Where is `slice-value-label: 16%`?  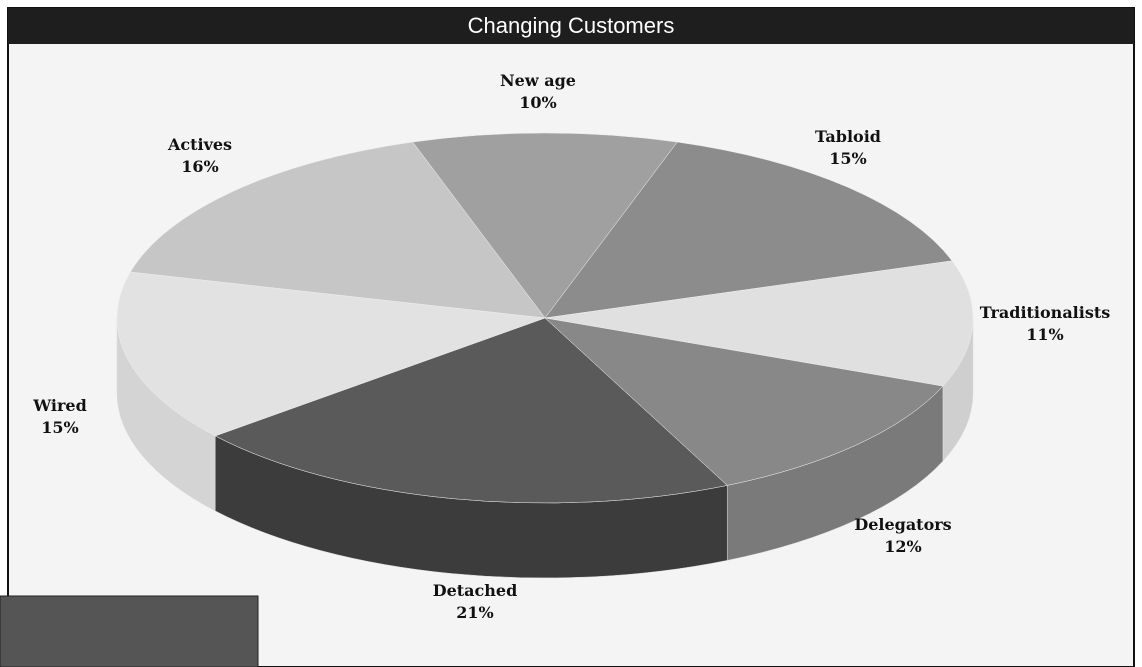
slice-value-label: 16% is located at coordinates (199, 166).